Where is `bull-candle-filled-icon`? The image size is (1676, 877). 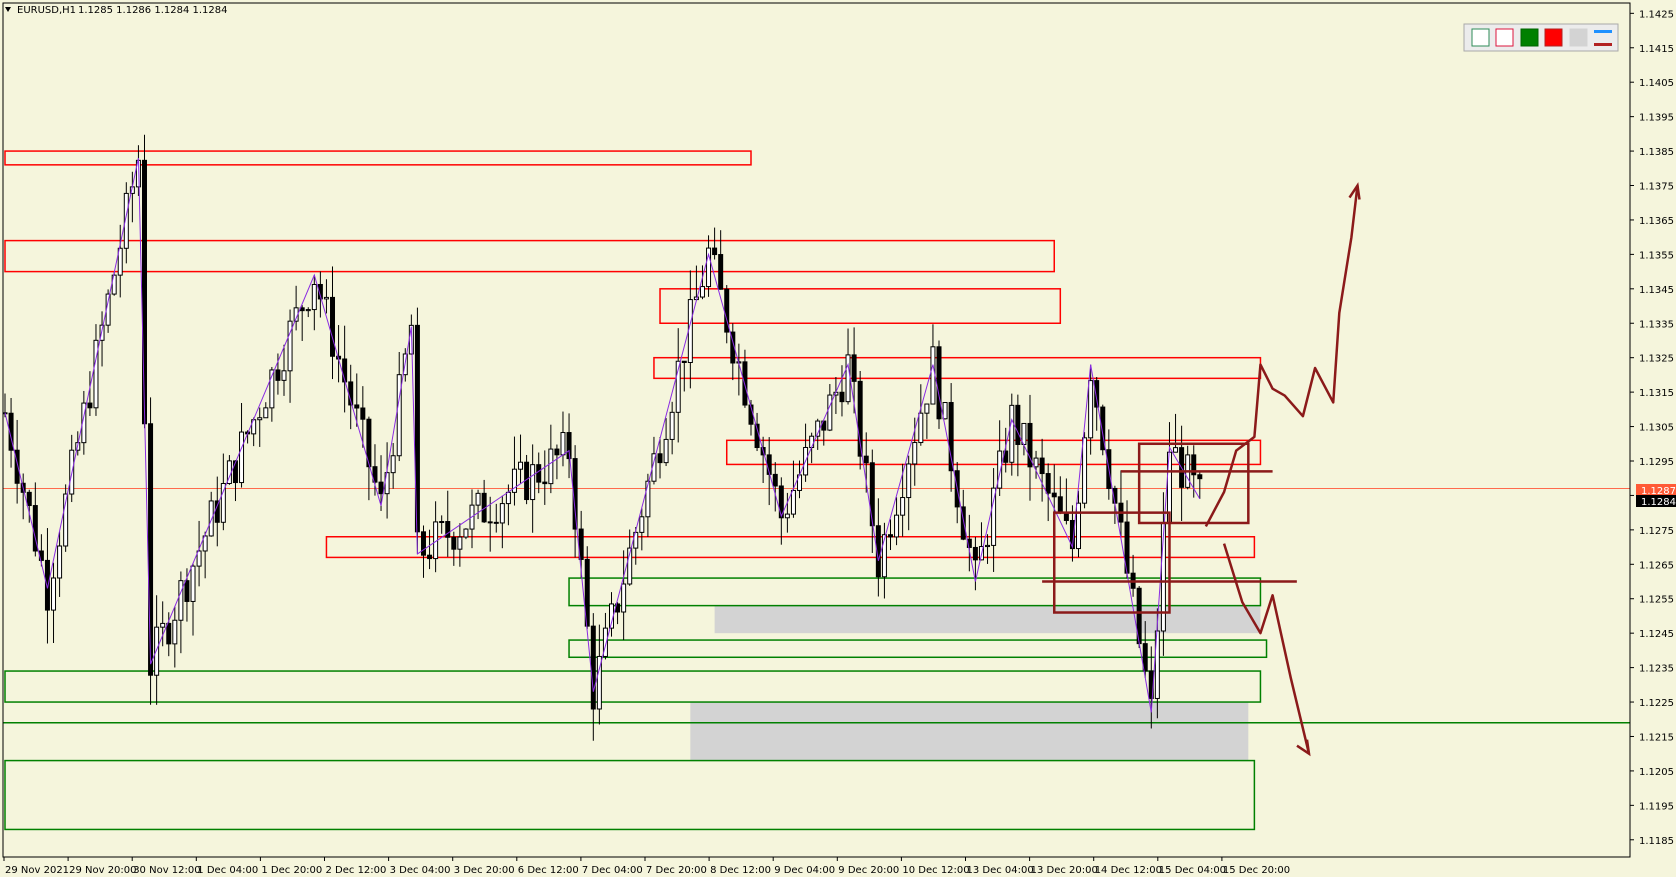
bull-candle-filled-icon is located at coordinates (1529, 37).